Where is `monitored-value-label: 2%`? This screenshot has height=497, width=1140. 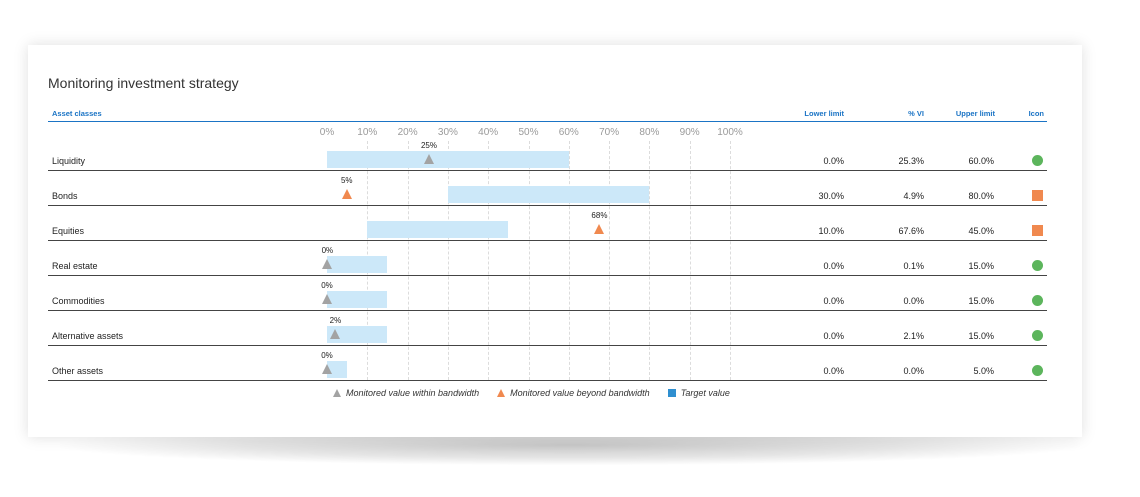 monitored-value-label: 2% is located at coordinates (335, 320).